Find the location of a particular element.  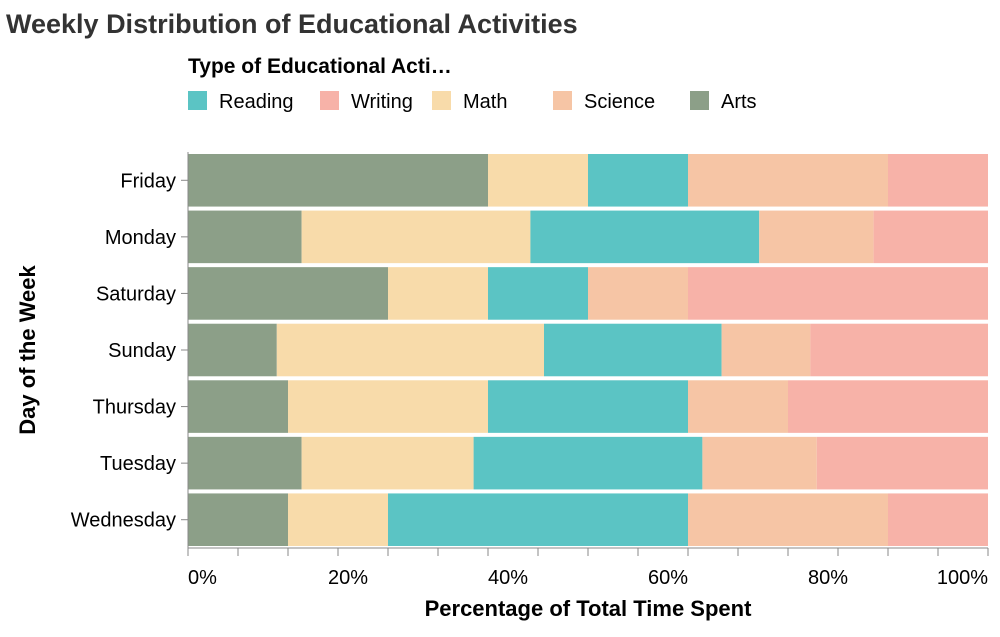

y-tick-label-thursday: Thursday is located at coordinates (134, 408).